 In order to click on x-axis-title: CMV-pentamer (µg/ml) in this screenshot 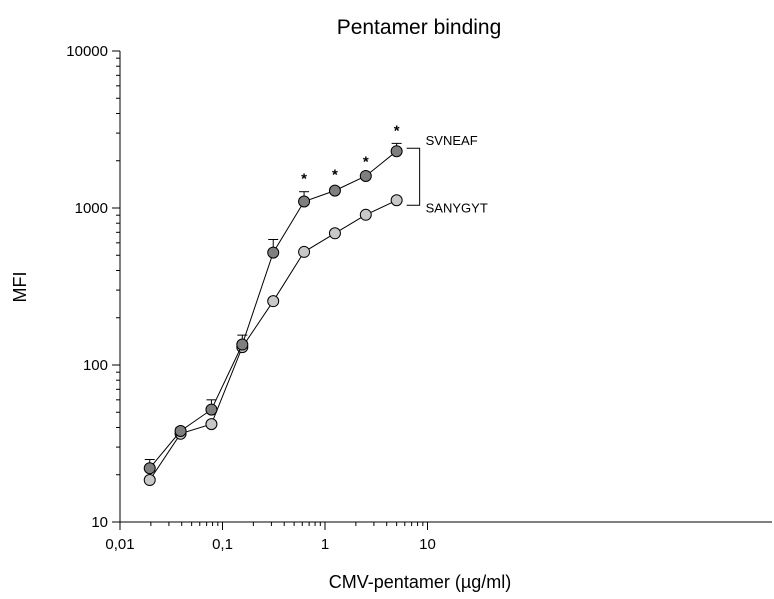, I will do `click(420, 582)`.